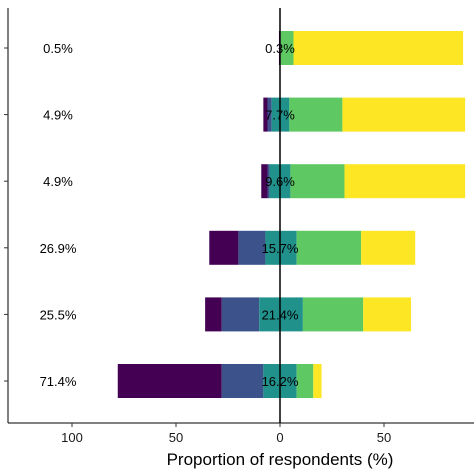 This screenshot has width=474, height=474. What do you see at coordinates (6, 214) in the screenshot?
I see `y-ticks-group` at bounding box center [6, 214].